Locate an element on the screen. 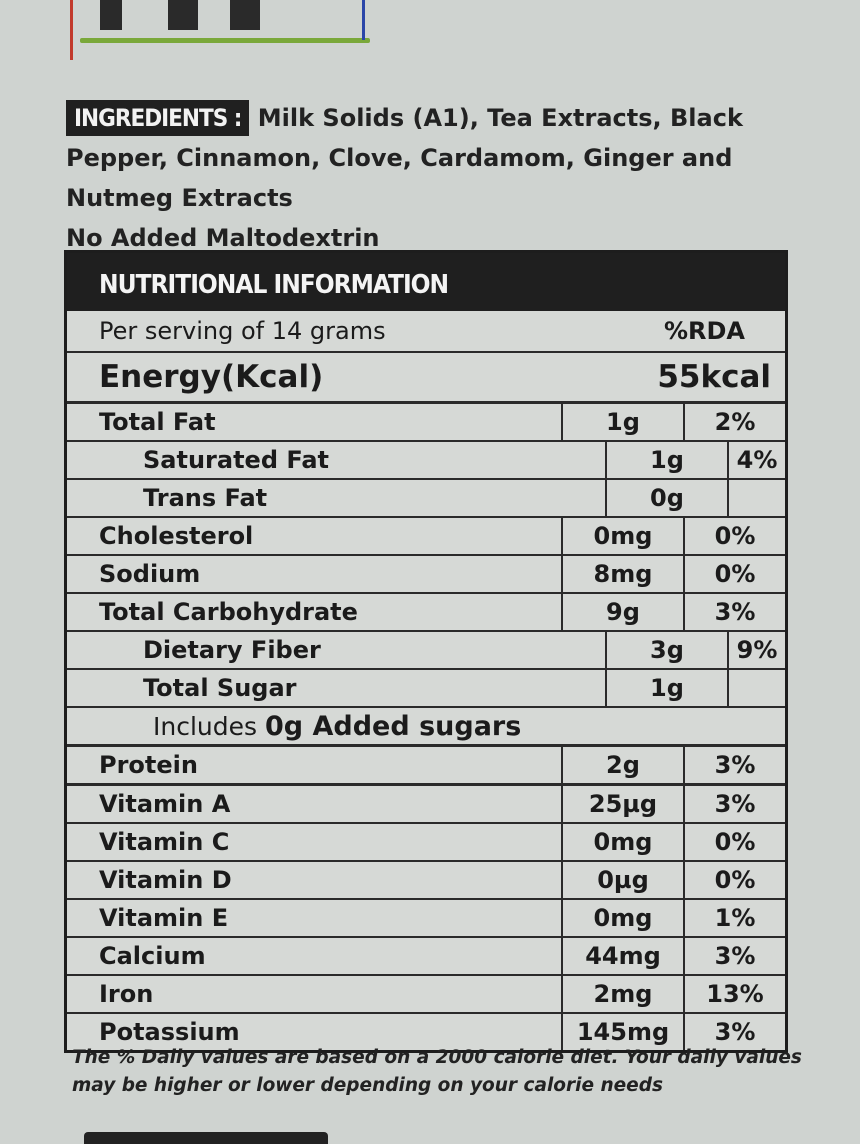 This screenshot has width=860, height=1144. ingredients-note: No Added Maltodextrin is located at coordinates (223, 238).